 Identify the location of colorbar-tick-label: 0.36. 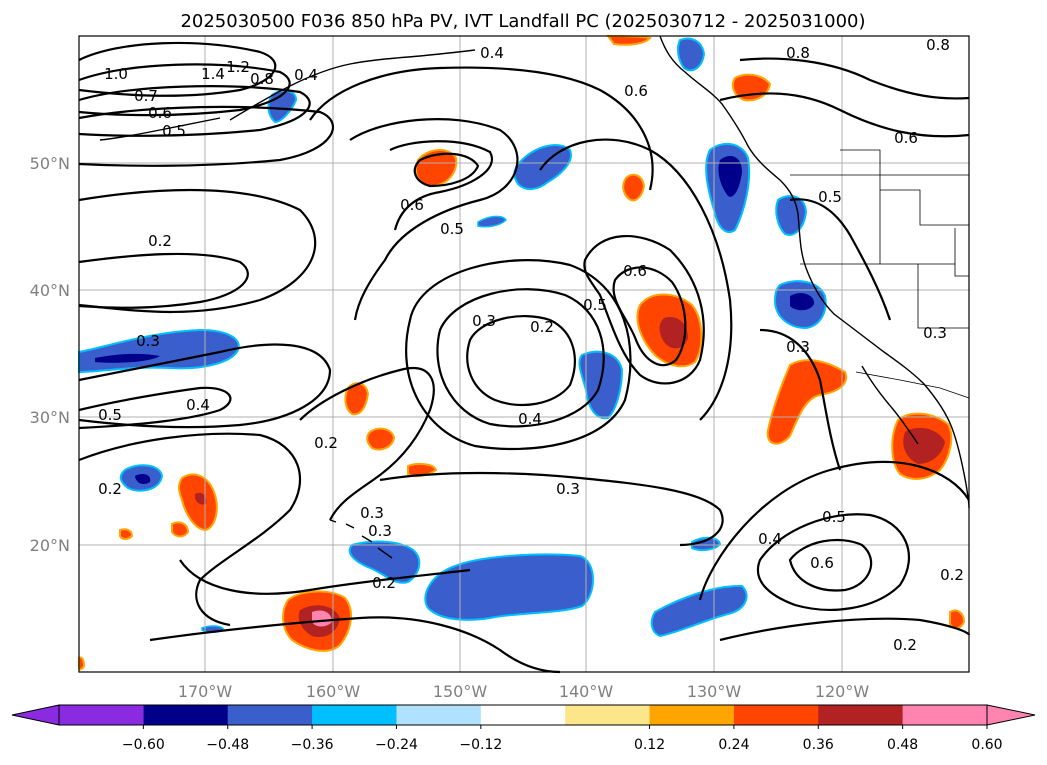
(818, 745).